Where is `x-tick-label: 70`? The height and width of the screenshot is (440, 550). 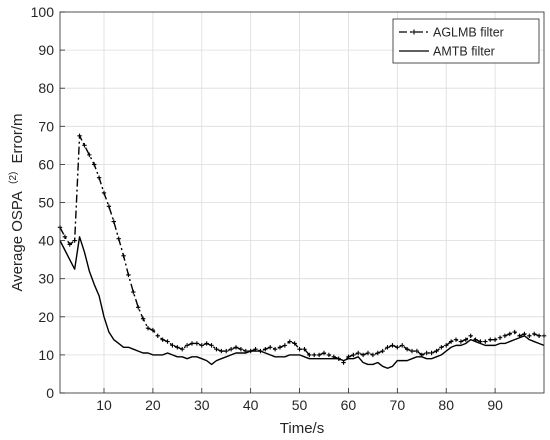 x-tick-label: 70 is located at coordinates (398, 405).